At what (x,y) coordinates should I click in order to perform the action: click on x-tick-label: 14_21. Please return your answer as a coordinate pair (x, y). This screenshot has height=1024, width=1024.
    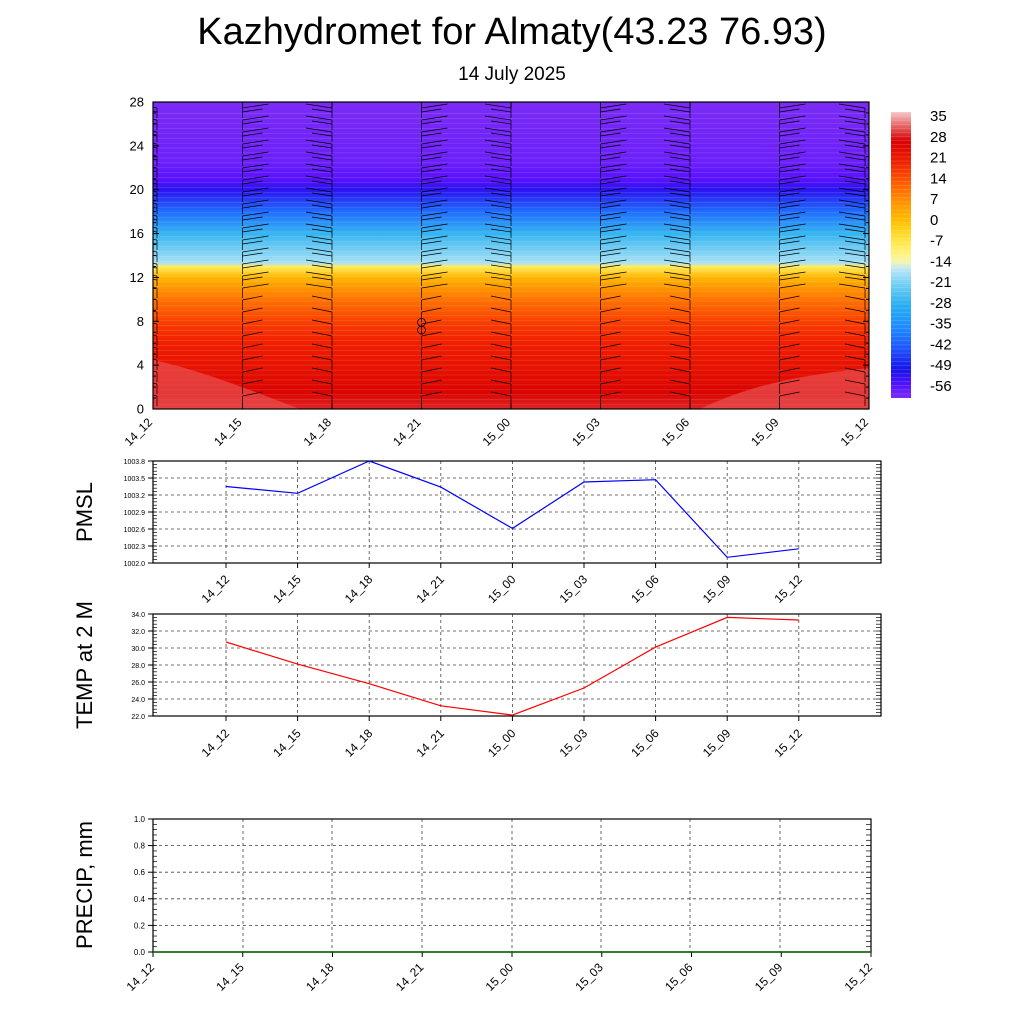
    Looking at the image, I should click on (430, 589).